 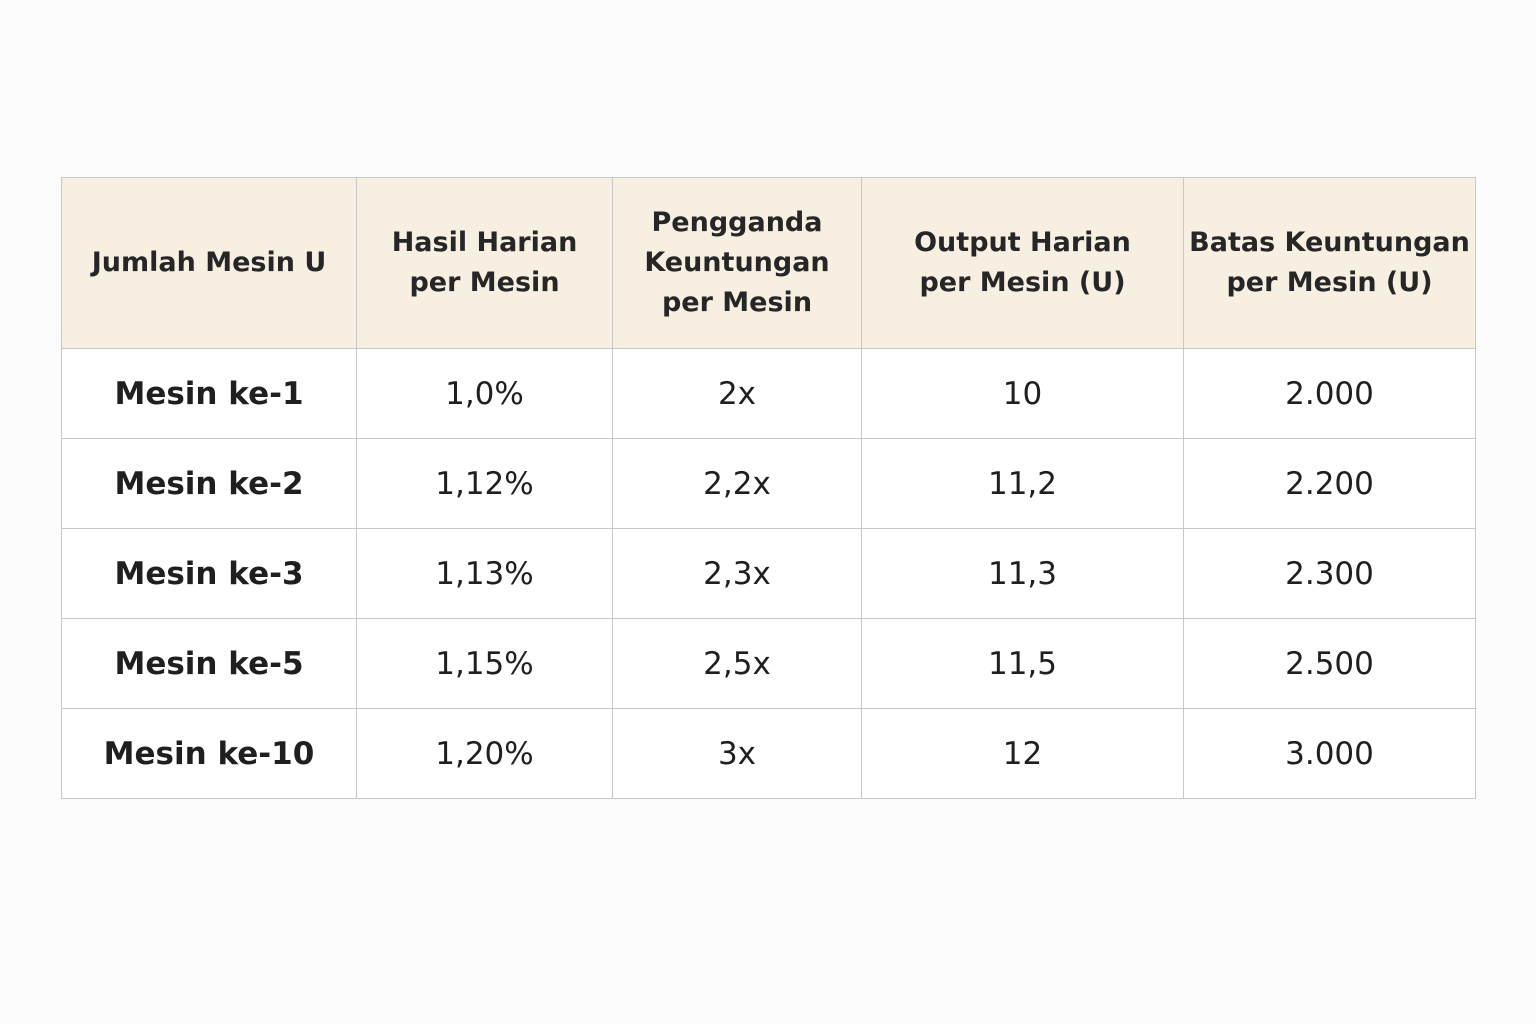 I want to click on daily-output-cell: 11,2, so click(x=1022, y=483).